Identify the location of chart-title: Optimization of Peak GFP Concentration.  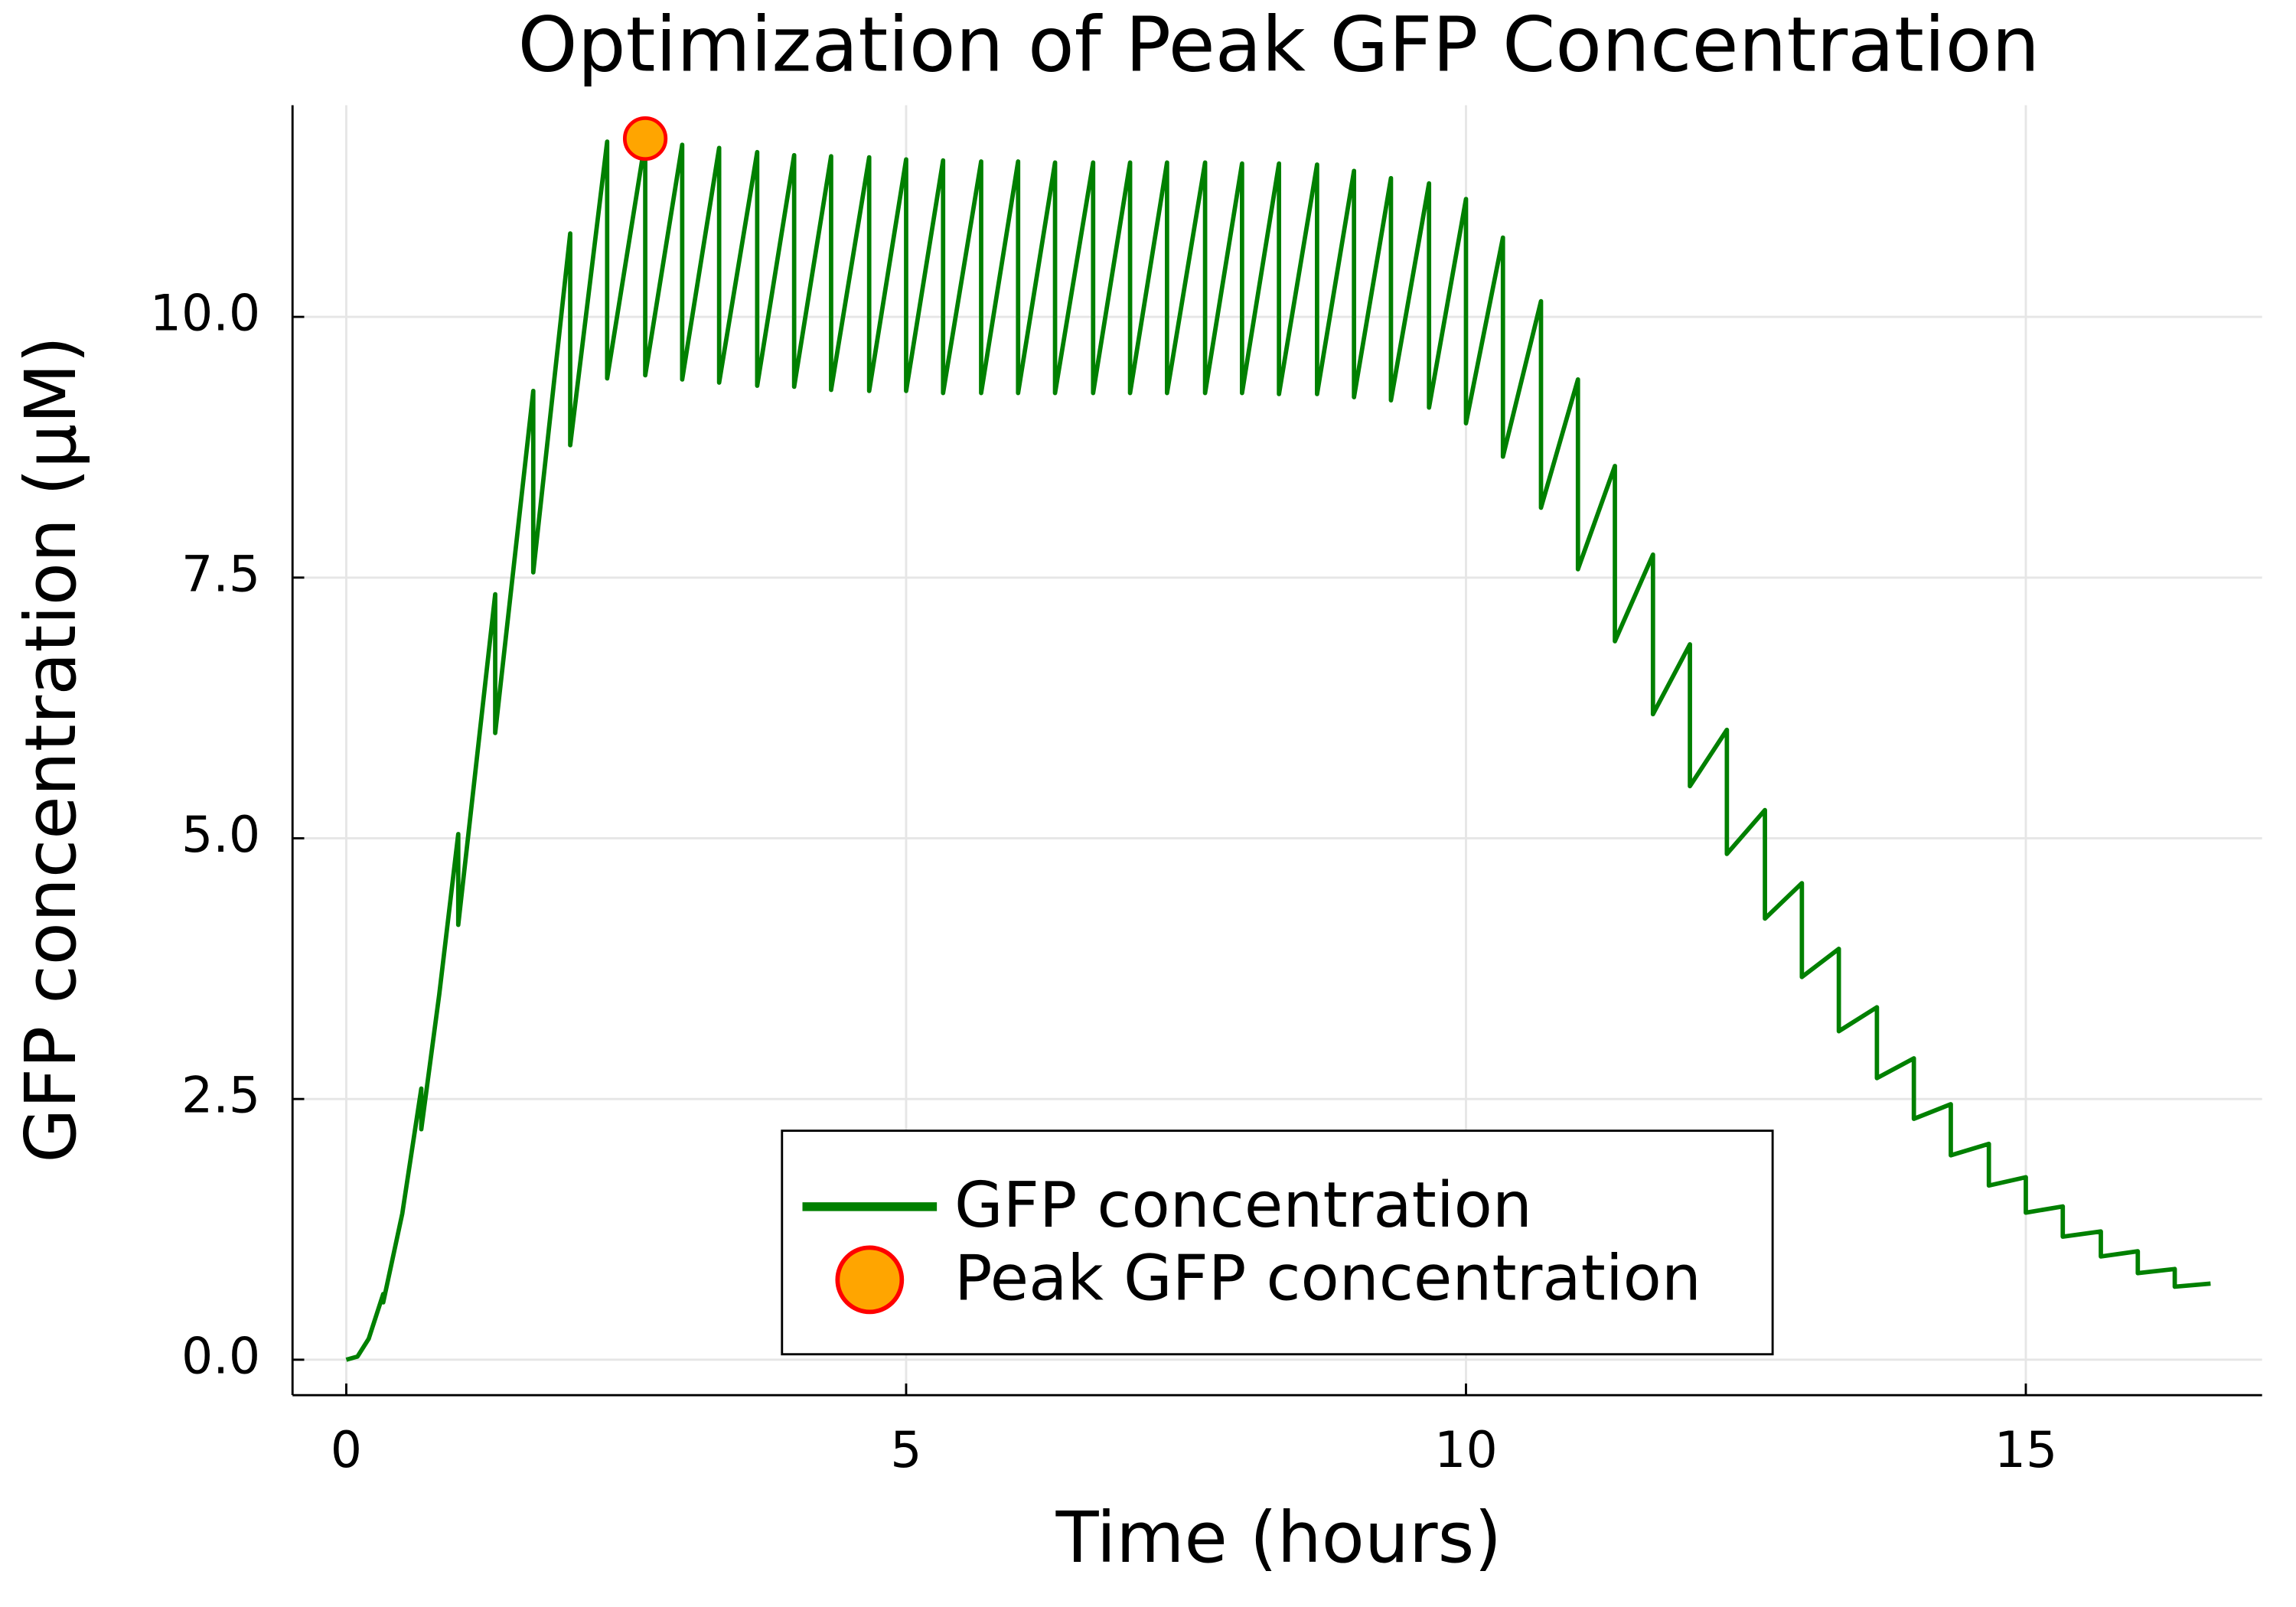
(1279, 45).